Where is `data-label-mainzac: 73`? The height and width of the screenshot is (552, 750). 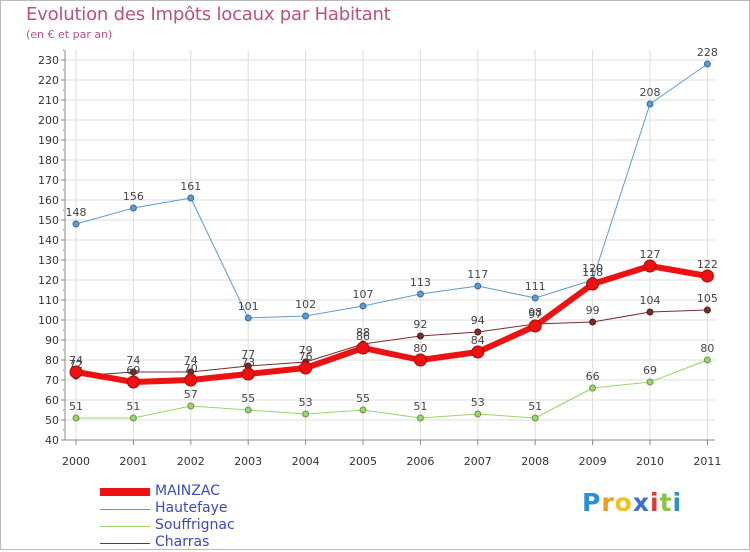
data-label-mainzac: 73 is located at coordinates (248, 362).